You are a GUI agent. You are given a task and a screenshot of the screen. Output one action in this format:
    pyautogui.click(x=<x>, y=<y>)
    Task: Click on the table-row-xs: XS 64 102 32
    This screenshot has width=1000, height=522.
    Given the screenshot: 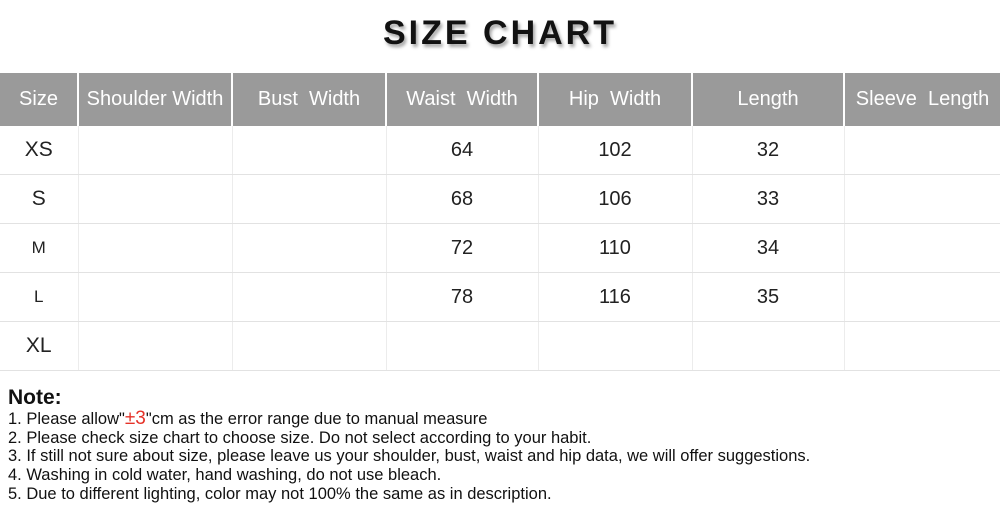 What is the action you would take?
    pyautogui.click(x=500, y=150)
    